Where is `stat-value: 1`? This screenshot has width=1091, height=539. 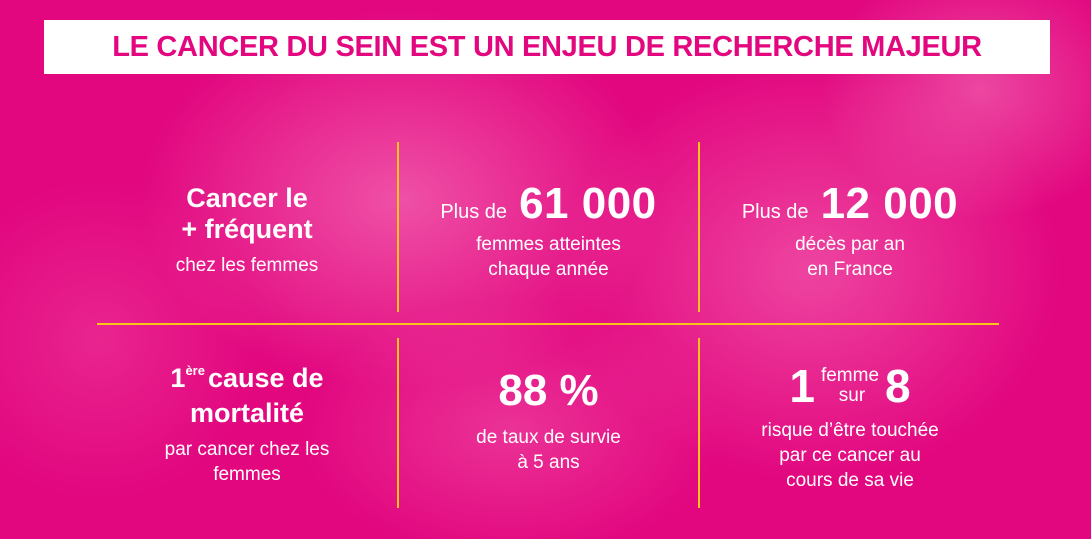
stat-value: 1 is located at coordinates (802, 385).